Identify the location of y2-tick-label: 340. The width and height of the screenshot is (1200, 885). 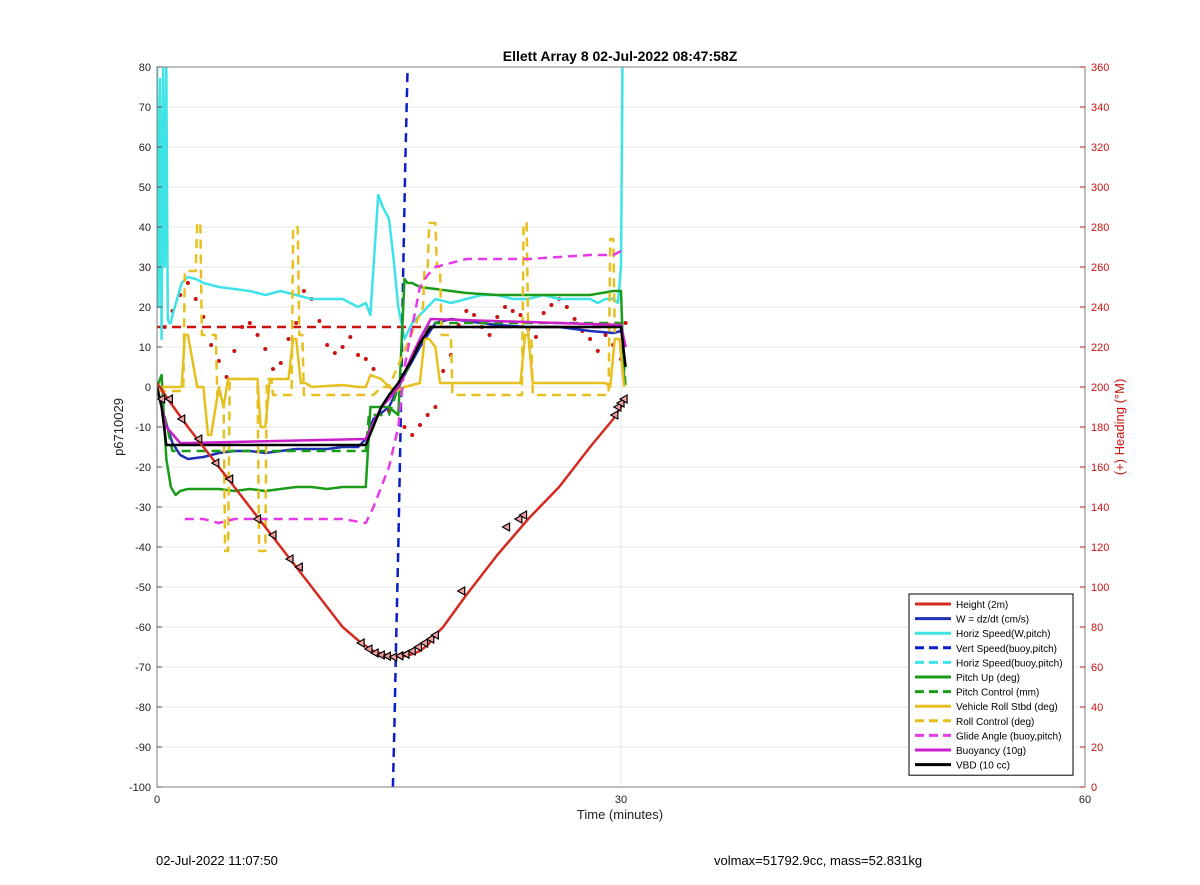
(1100, 108).